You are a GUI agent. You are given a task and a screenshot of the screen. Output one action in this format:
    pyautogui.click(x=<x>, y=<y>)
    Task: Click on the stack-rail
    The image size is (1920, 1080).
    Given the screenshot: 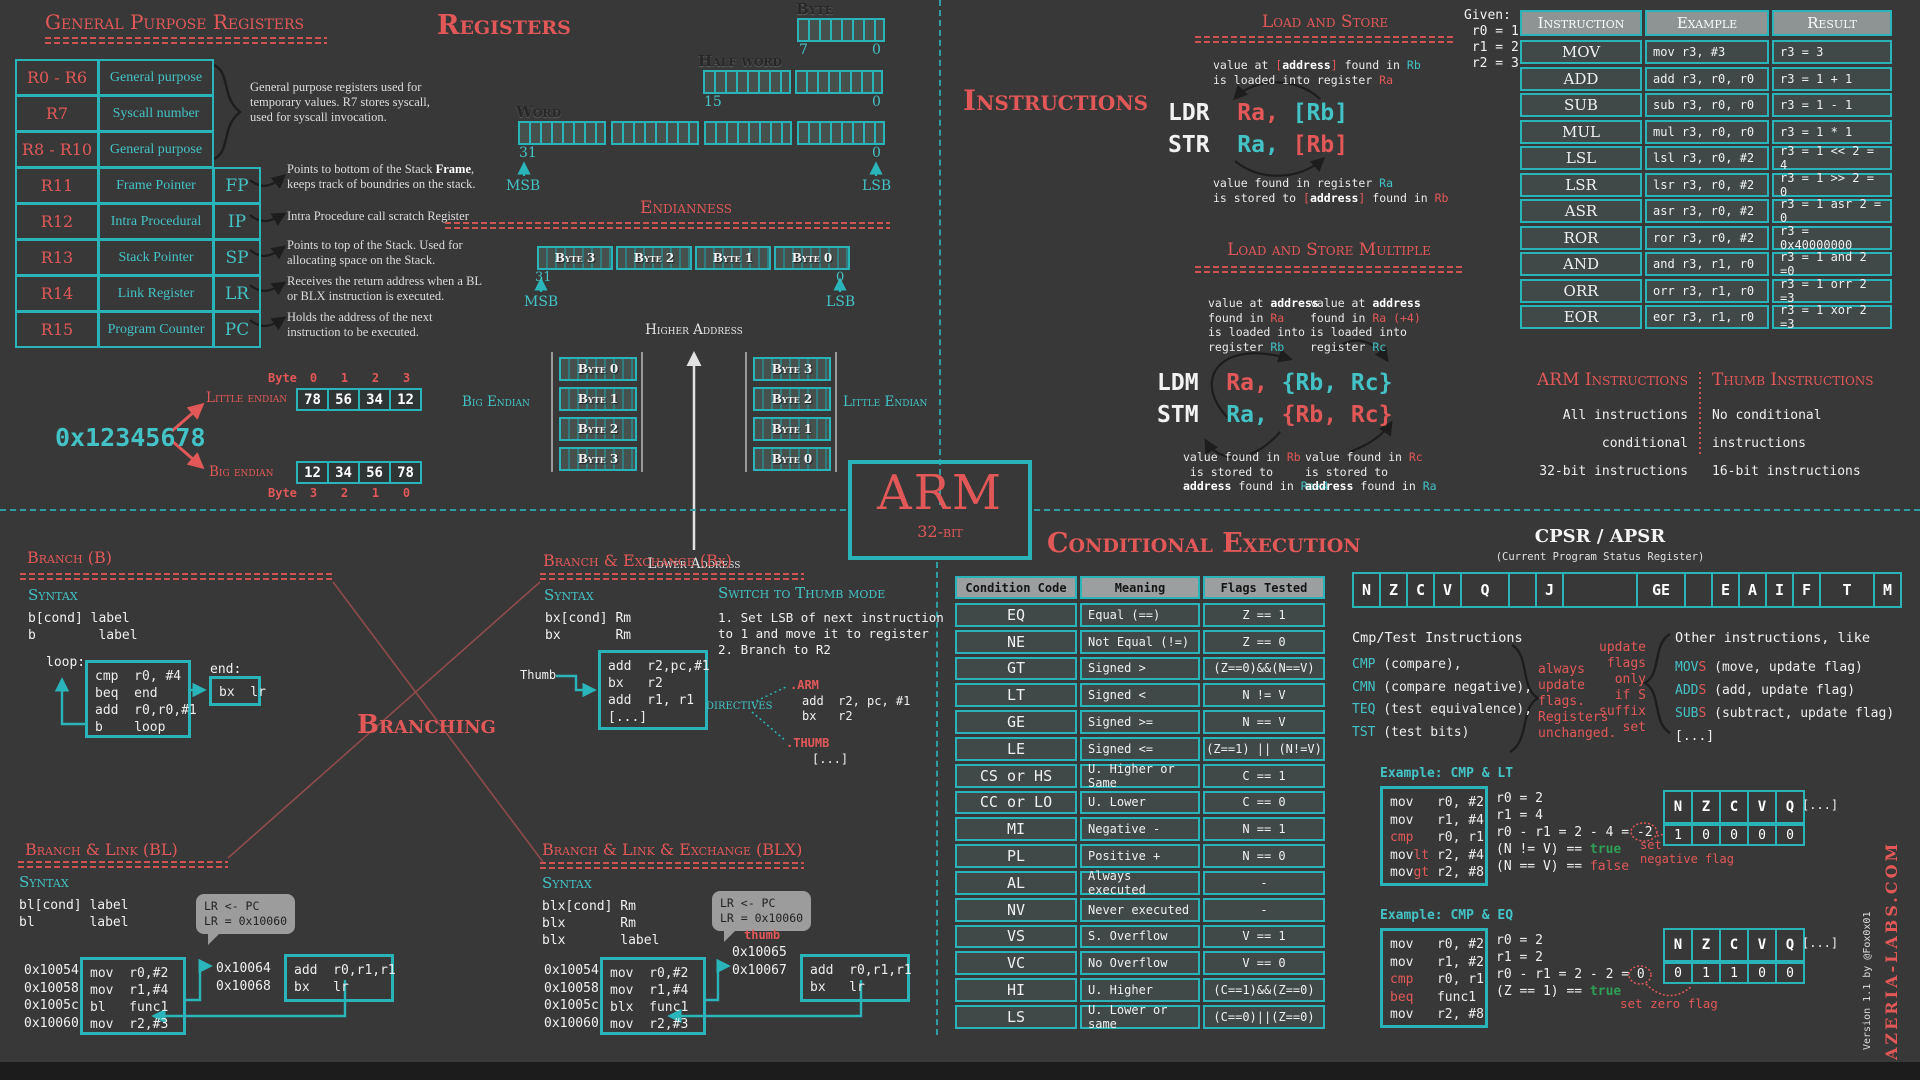 What is the action you would take?
    pyautogui.click(x=836, y=412)
    